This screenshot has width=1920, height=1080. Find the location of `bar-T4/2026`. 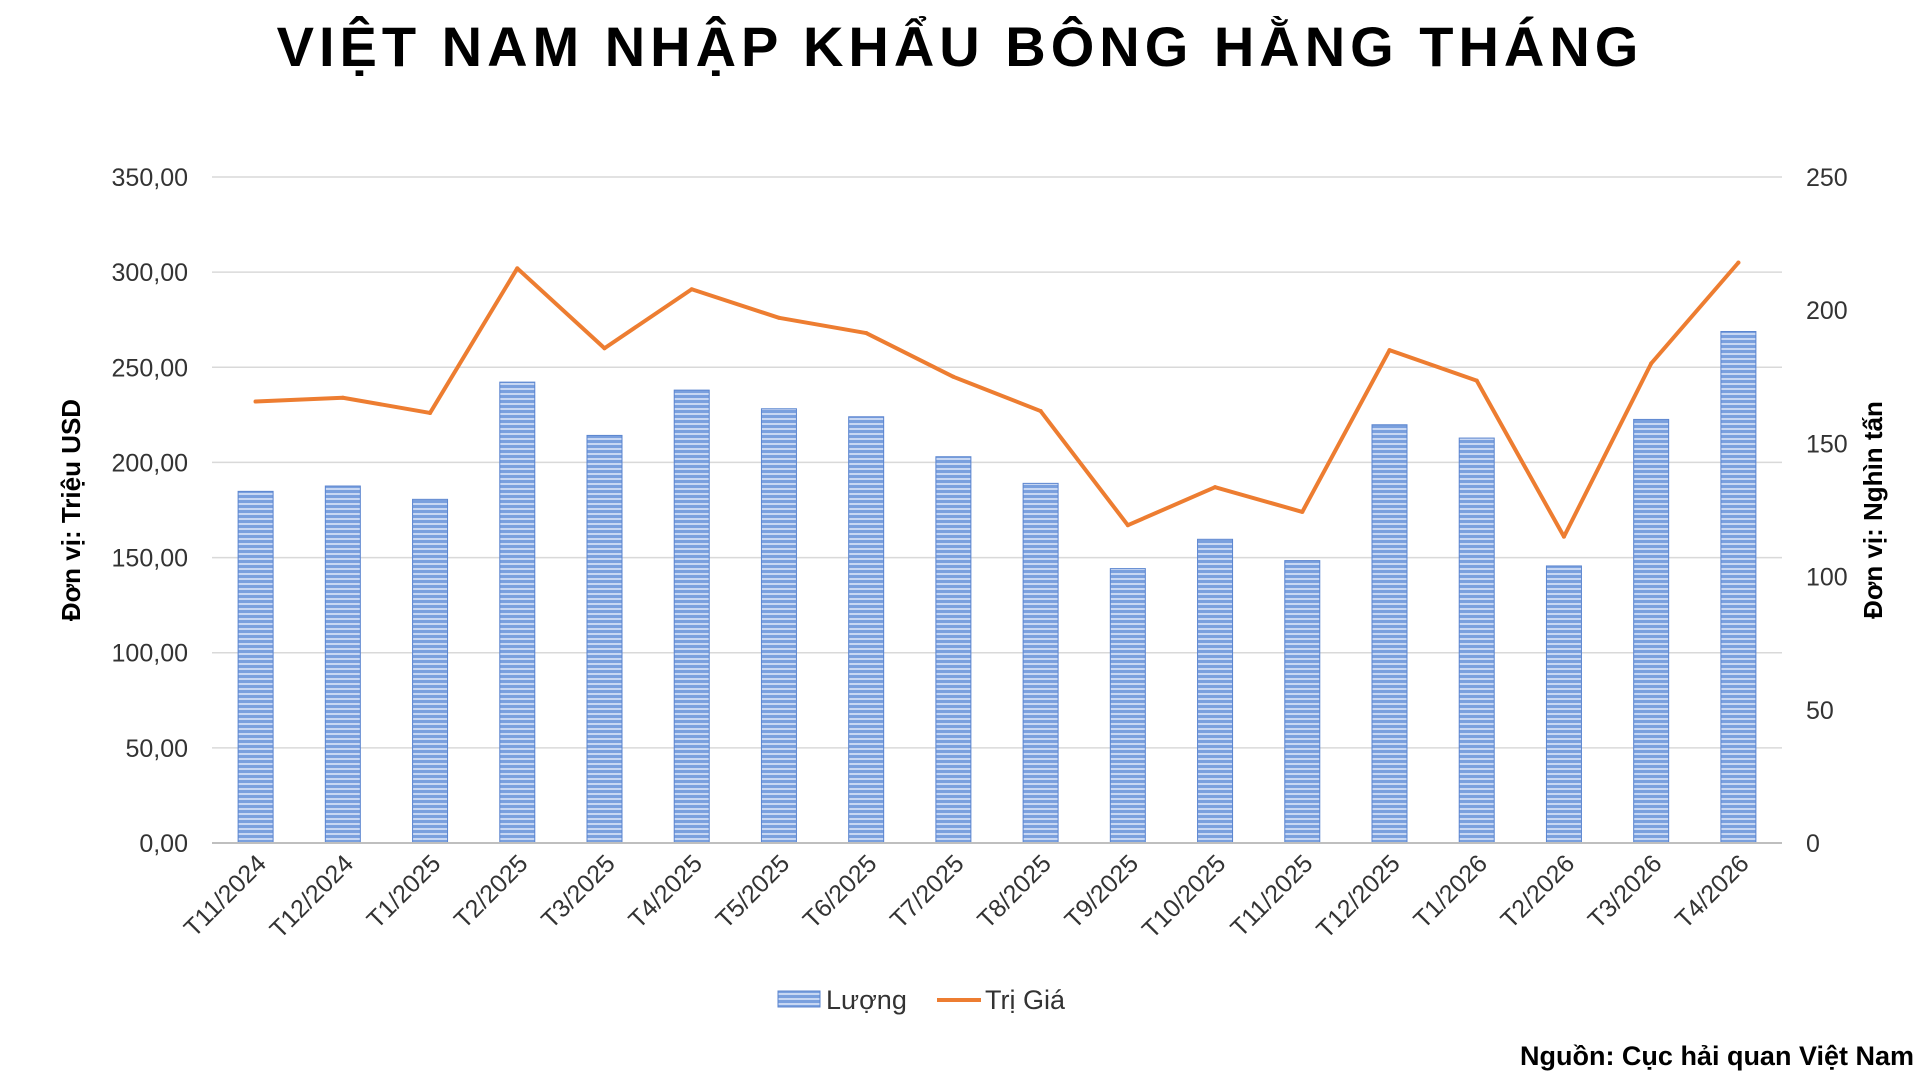

bar-T4/2026 is located at coordinates (1738, 587).